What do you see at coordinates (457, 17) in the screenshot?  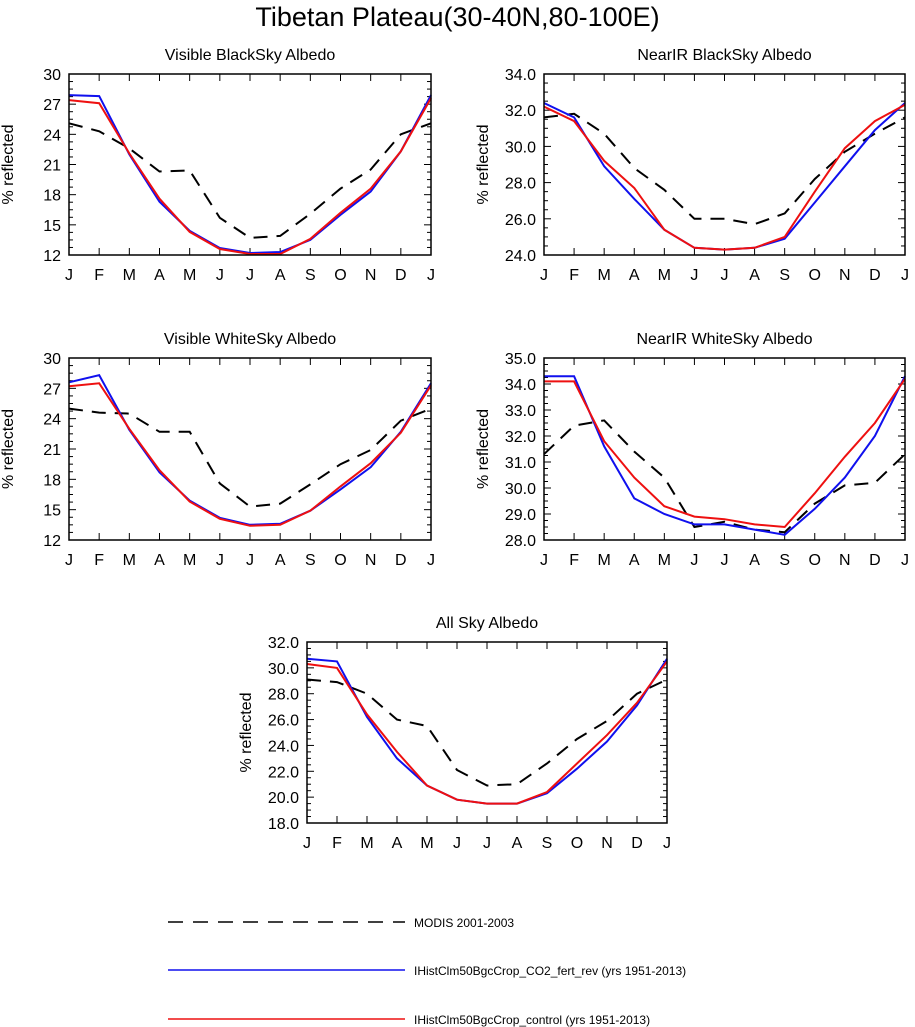 I see `figure-title: Tibetan Plateau(30-40N,80-100E)` at bounding box center [457, 17].